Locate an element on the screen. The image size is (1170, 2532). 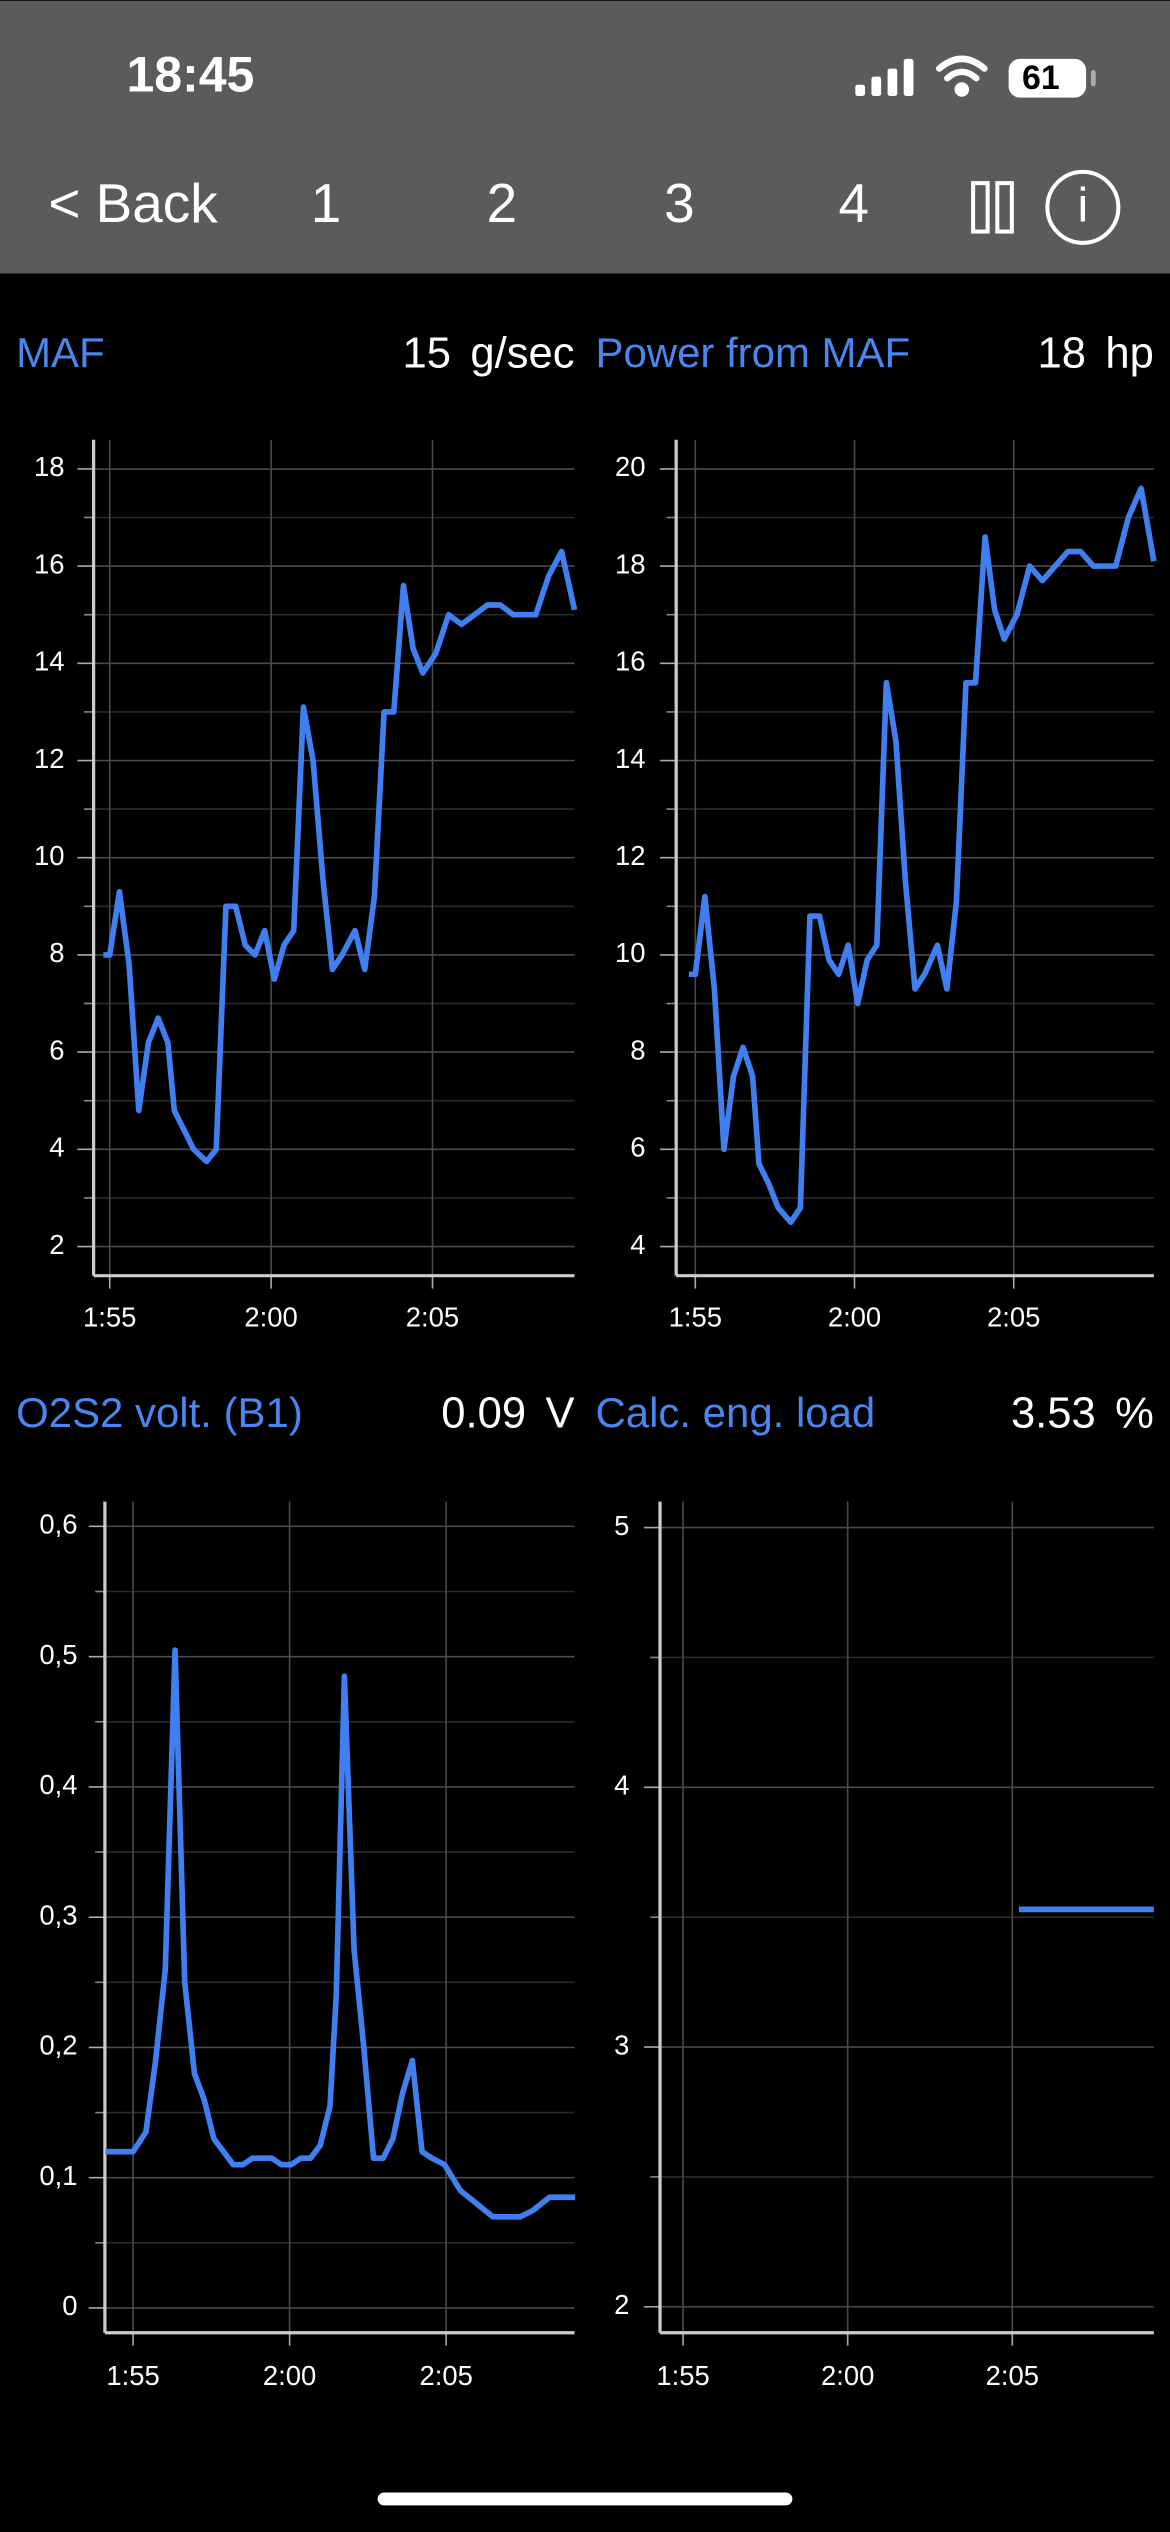
info-button is located at coordinates (1083, 207).